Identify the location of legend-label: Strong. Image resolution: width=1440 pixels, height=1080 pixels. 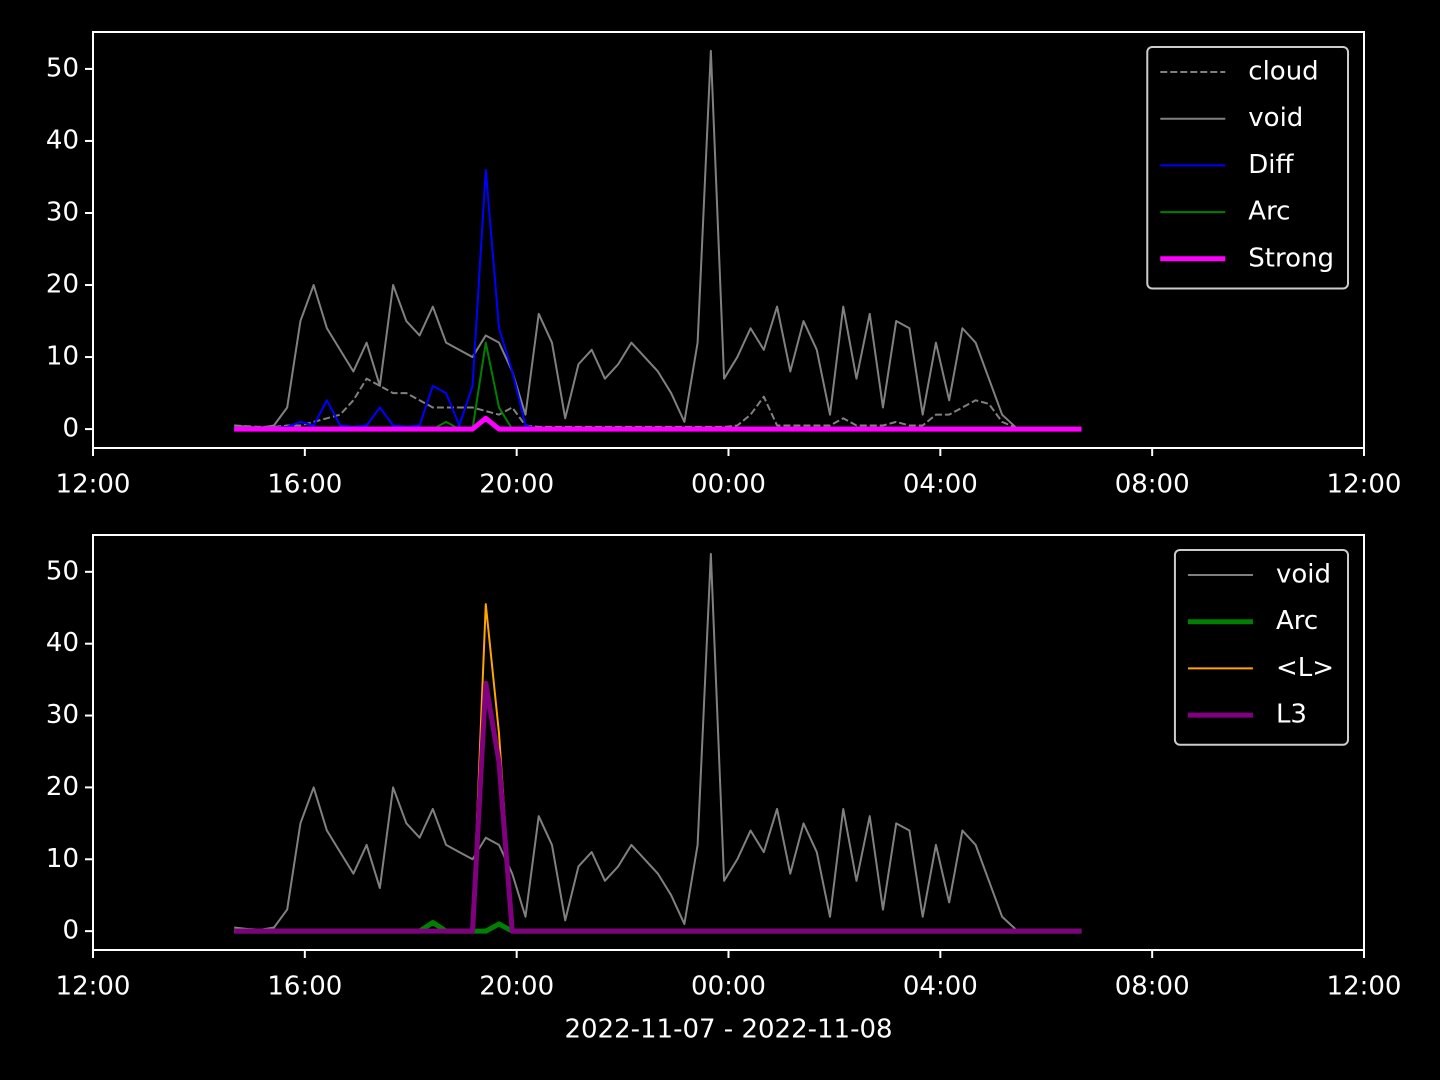
(1291, 258).